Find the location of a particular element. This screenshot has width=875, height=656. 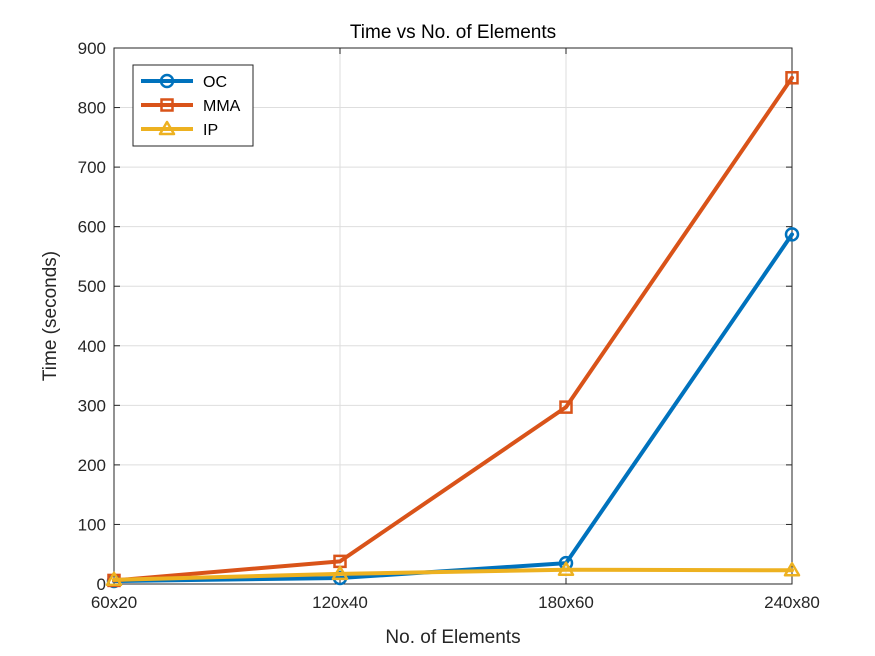

x-tick-label: 180x60 is located at coordinates (566, 602).